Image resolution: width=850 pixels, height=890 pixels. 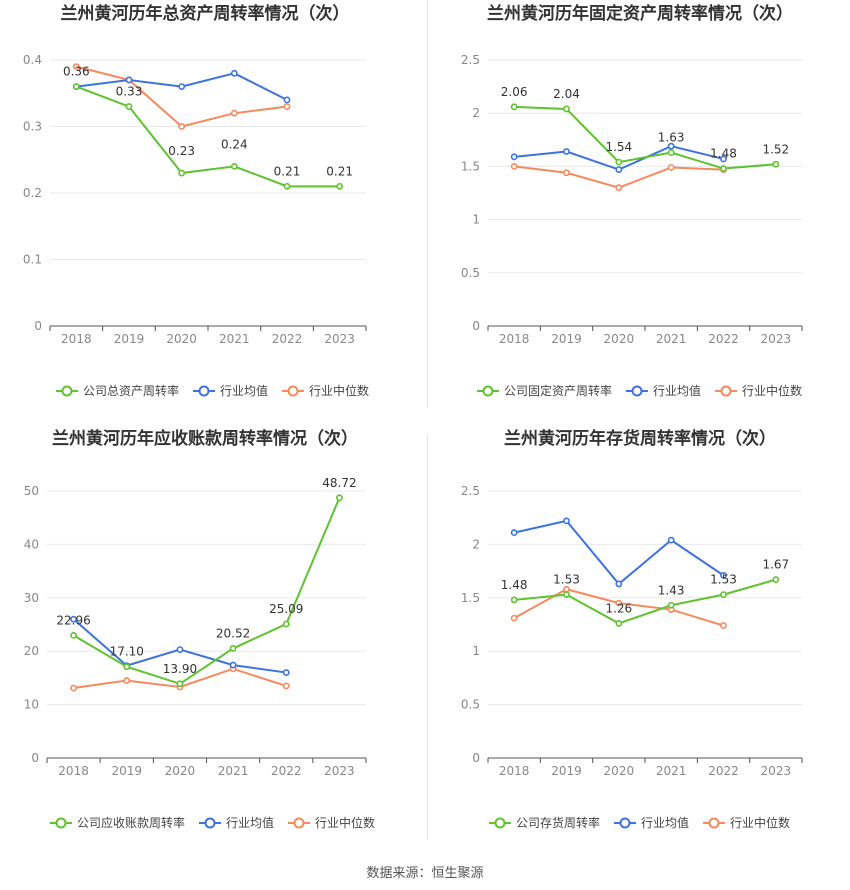 I want to click on y-tick-label: 0.5, so click(x=470, y=273).